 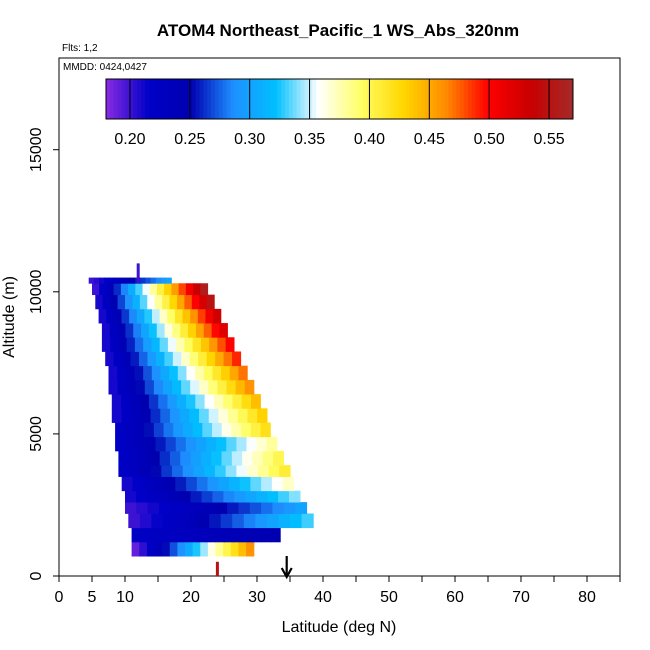 I want to click on colorbar-frame, so click(x=339, y=99).